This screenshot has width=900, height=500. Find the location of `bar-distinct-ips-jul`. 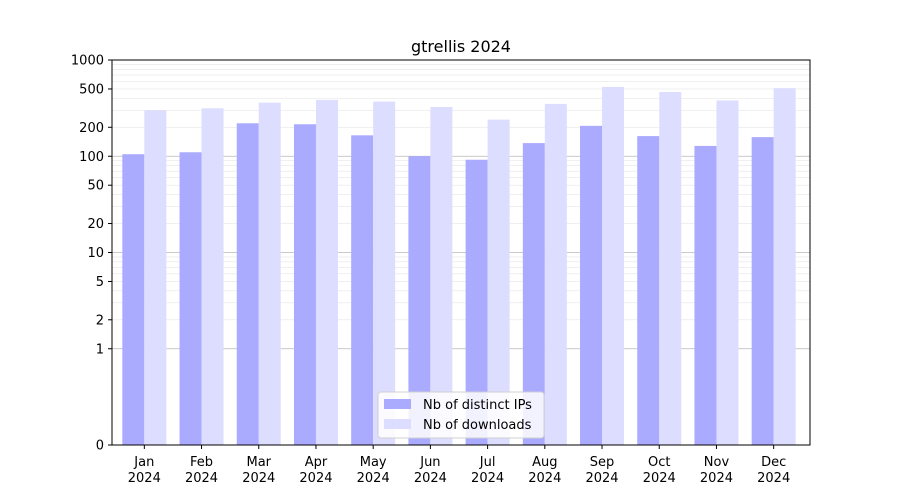

bar-distinct-ips-jul is located at coordinates (476, 302).